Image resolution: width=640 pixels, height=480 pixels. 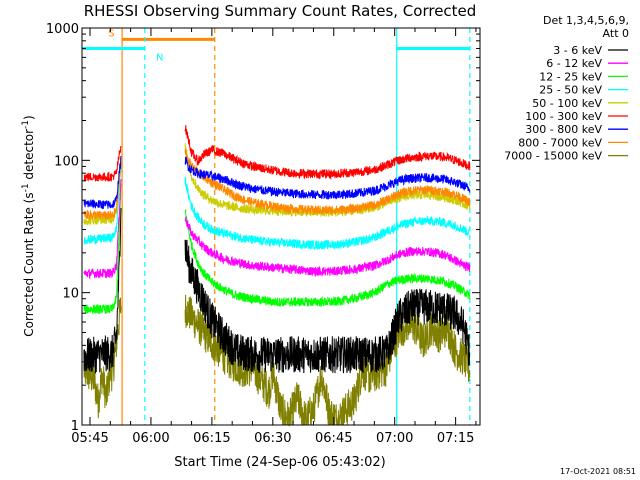 I want to click on y-axis-label-sup1: -1, so click(x=26, y=187).